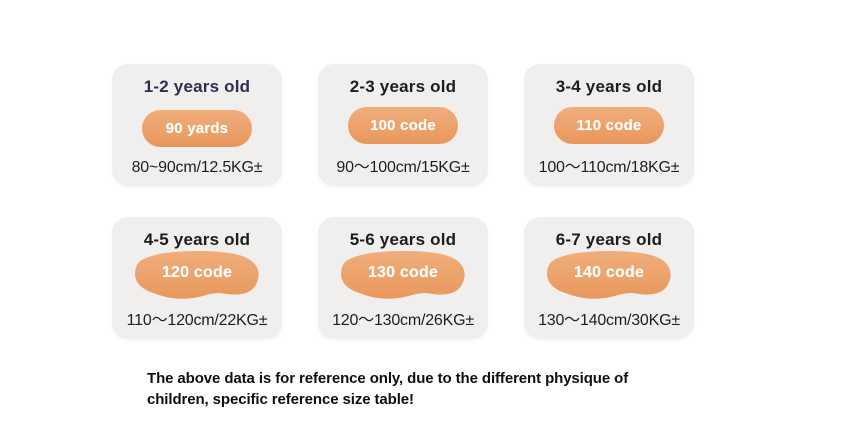 The height and width of the screenshot is (439, 853). Describe the element at coordinates (403, 272) in the screenshot. I see `size-badge-label: 130 code` at that location.